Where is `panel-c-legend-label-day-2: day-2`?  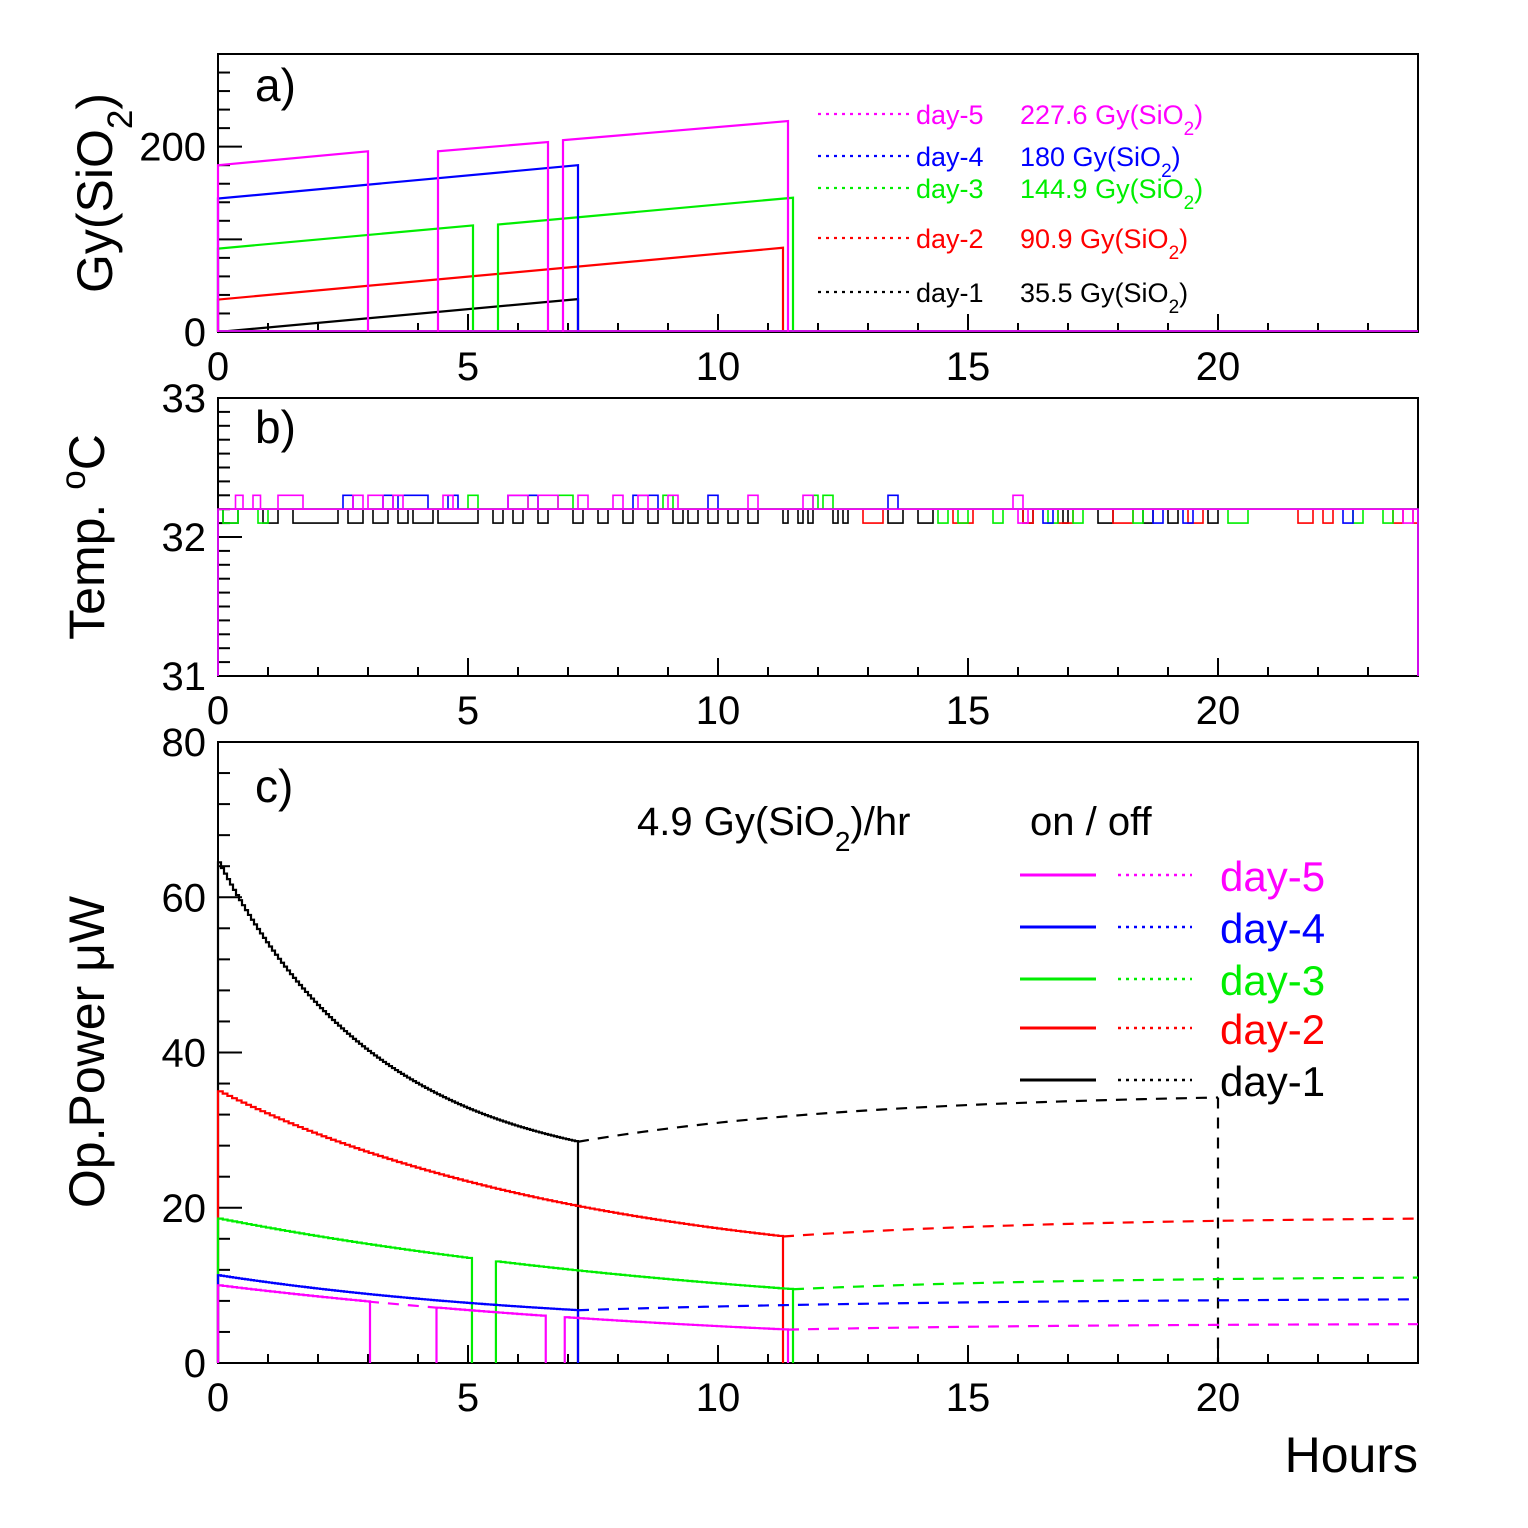
panel-c-legend-label-day-2: day-2 is located at coordinates (1272, 1029).